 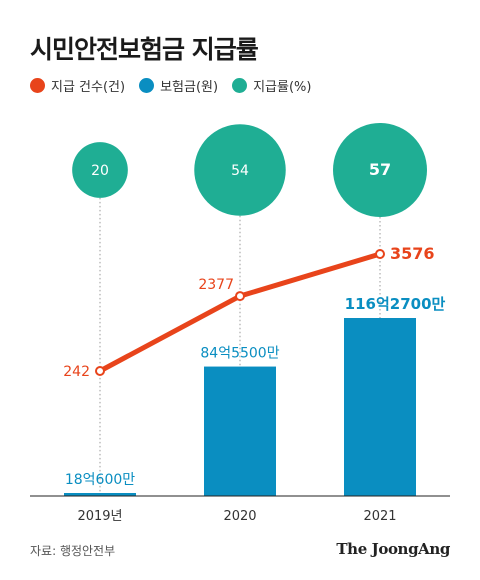 I want to click on publisher-logo: The JoongAng, so click(x=393, y=549).